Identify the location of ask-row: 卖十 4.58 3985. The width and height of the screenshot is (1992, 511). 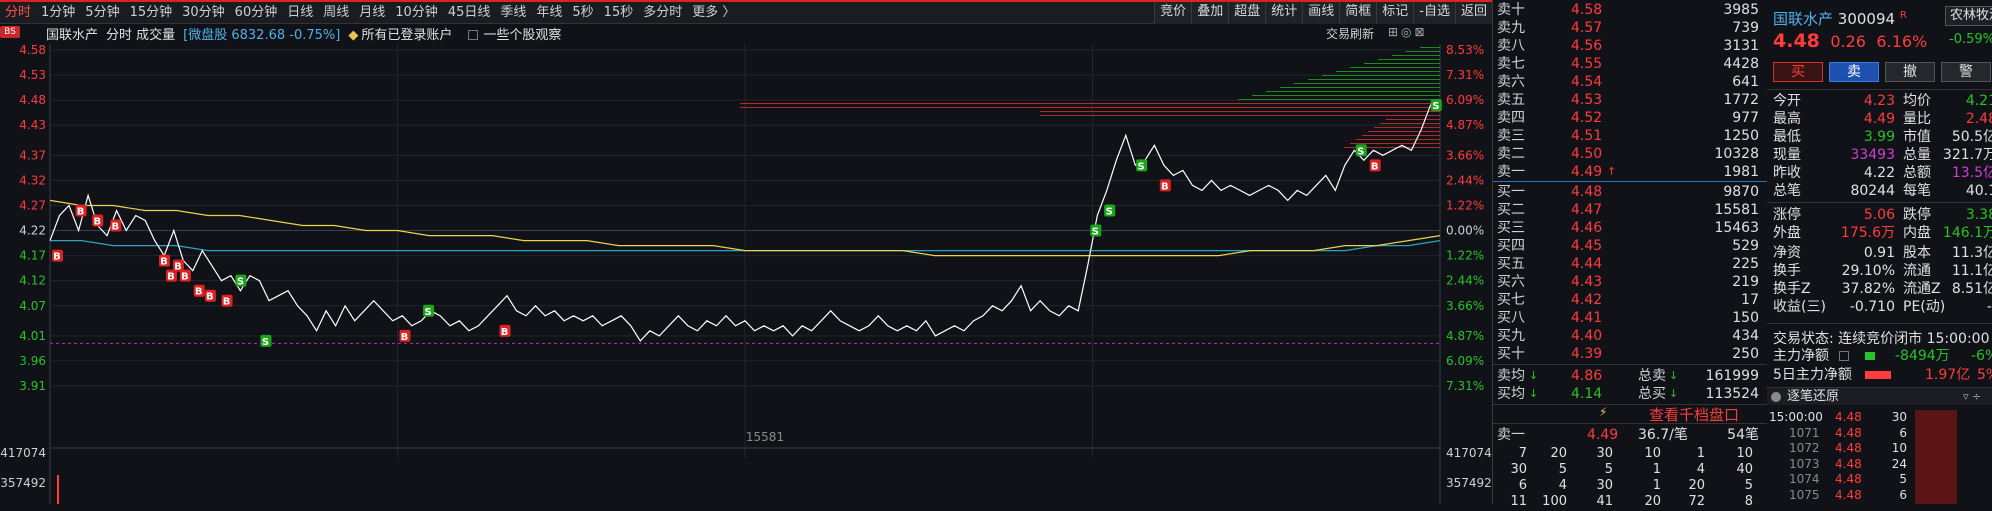
(1630, 10).